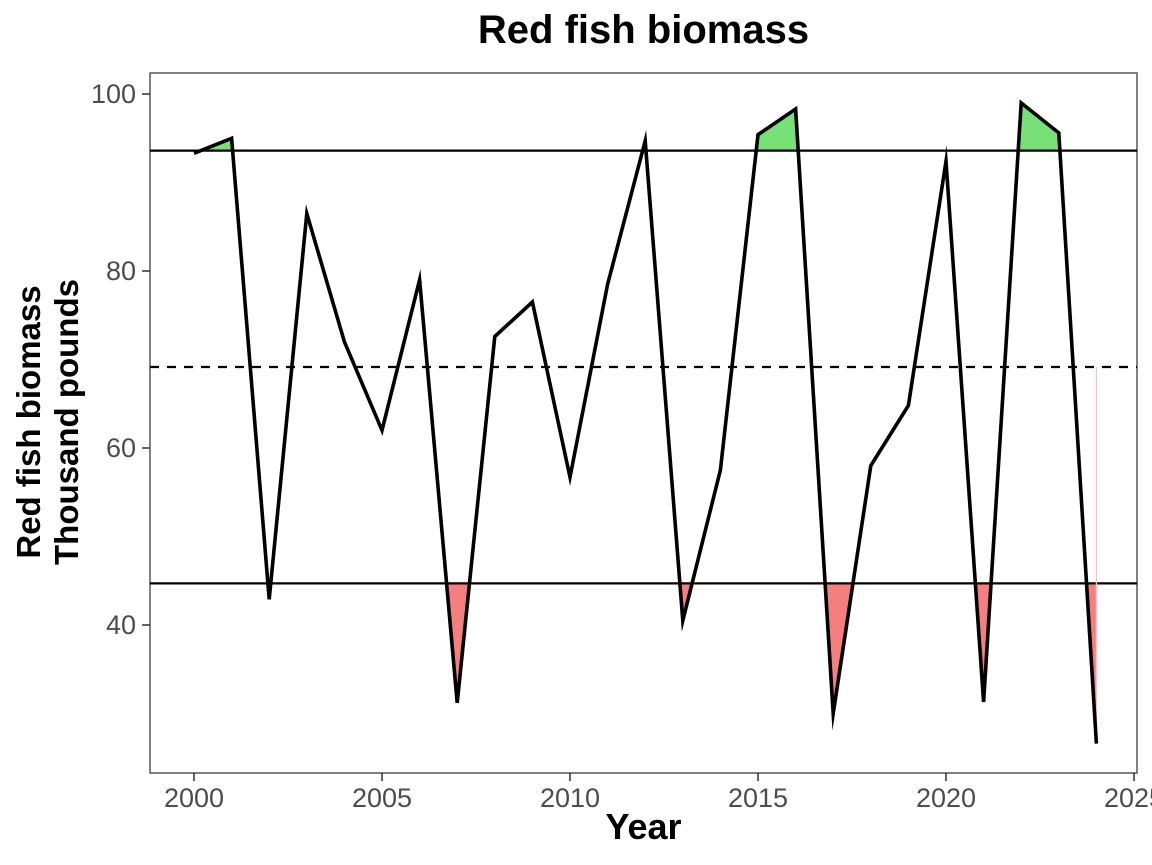 Image resolution: width=1152 pixels, height=865 pixels. Describe the element at coordinates (570, 798) in the screenshot. I see `x-tick-label: 2010` at that location.